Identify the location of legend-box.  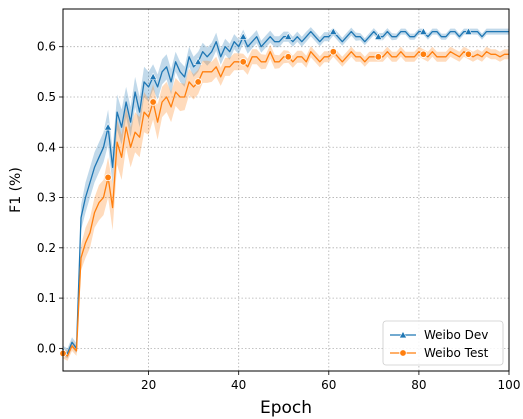
(443, 343).